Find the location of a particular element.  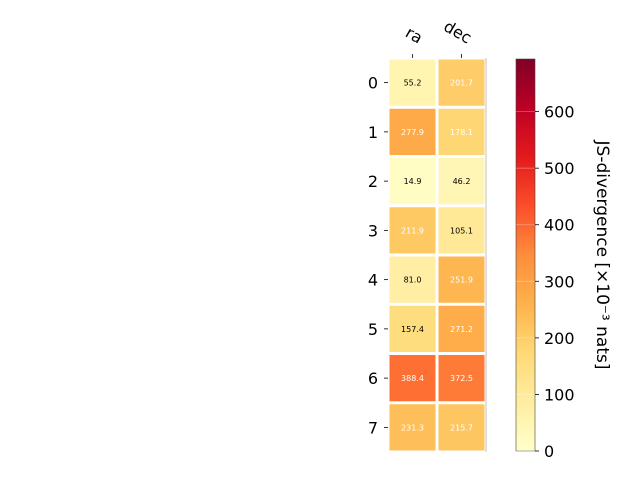

row-tick-label: 6 is located at coordinates (373, 378).